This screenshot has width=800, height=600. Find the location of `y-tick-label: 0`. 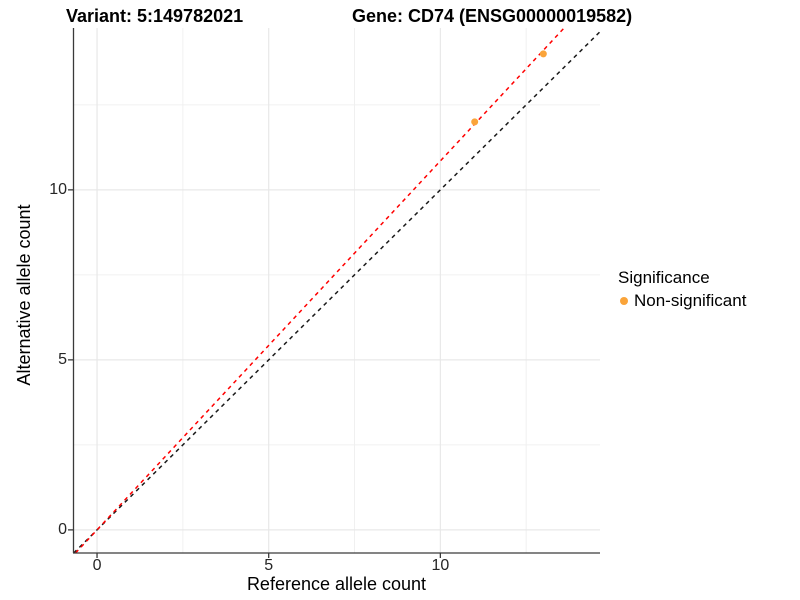

y-tick-label: 0 is located at coordinates (62, 529).